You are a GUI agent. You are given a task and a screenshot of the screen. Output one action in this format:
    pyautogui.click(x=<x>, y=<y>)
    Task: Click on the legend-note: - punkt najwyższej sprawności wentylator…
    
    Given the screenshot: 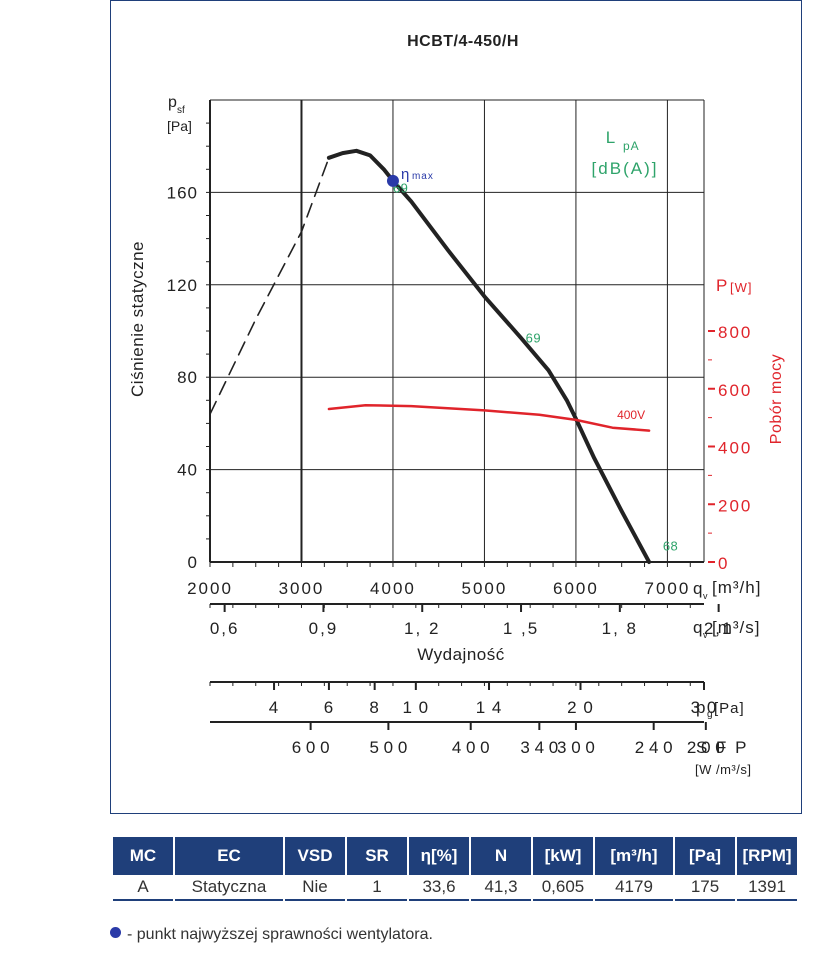 What is the action you would take?
    pyautogui.click(x=271, y=935)
    